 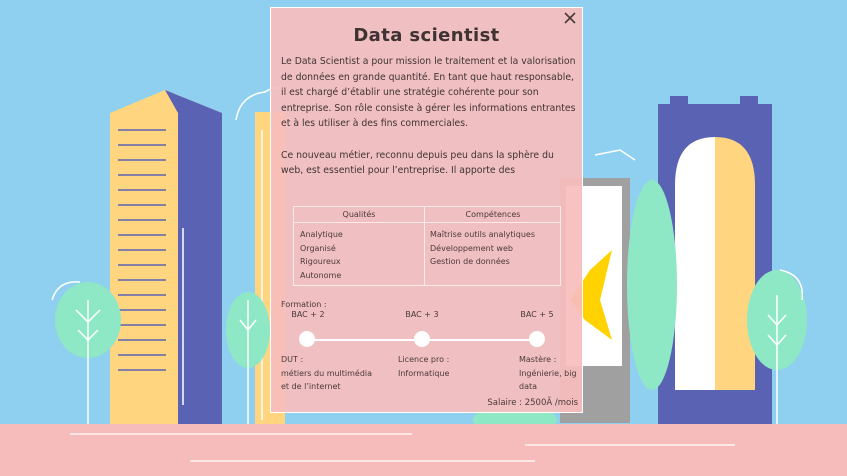 What do you see at coordinates (311, 386) in the screenshot?
I see `school-line: et de l’internet` at bounding box center [311, 386].